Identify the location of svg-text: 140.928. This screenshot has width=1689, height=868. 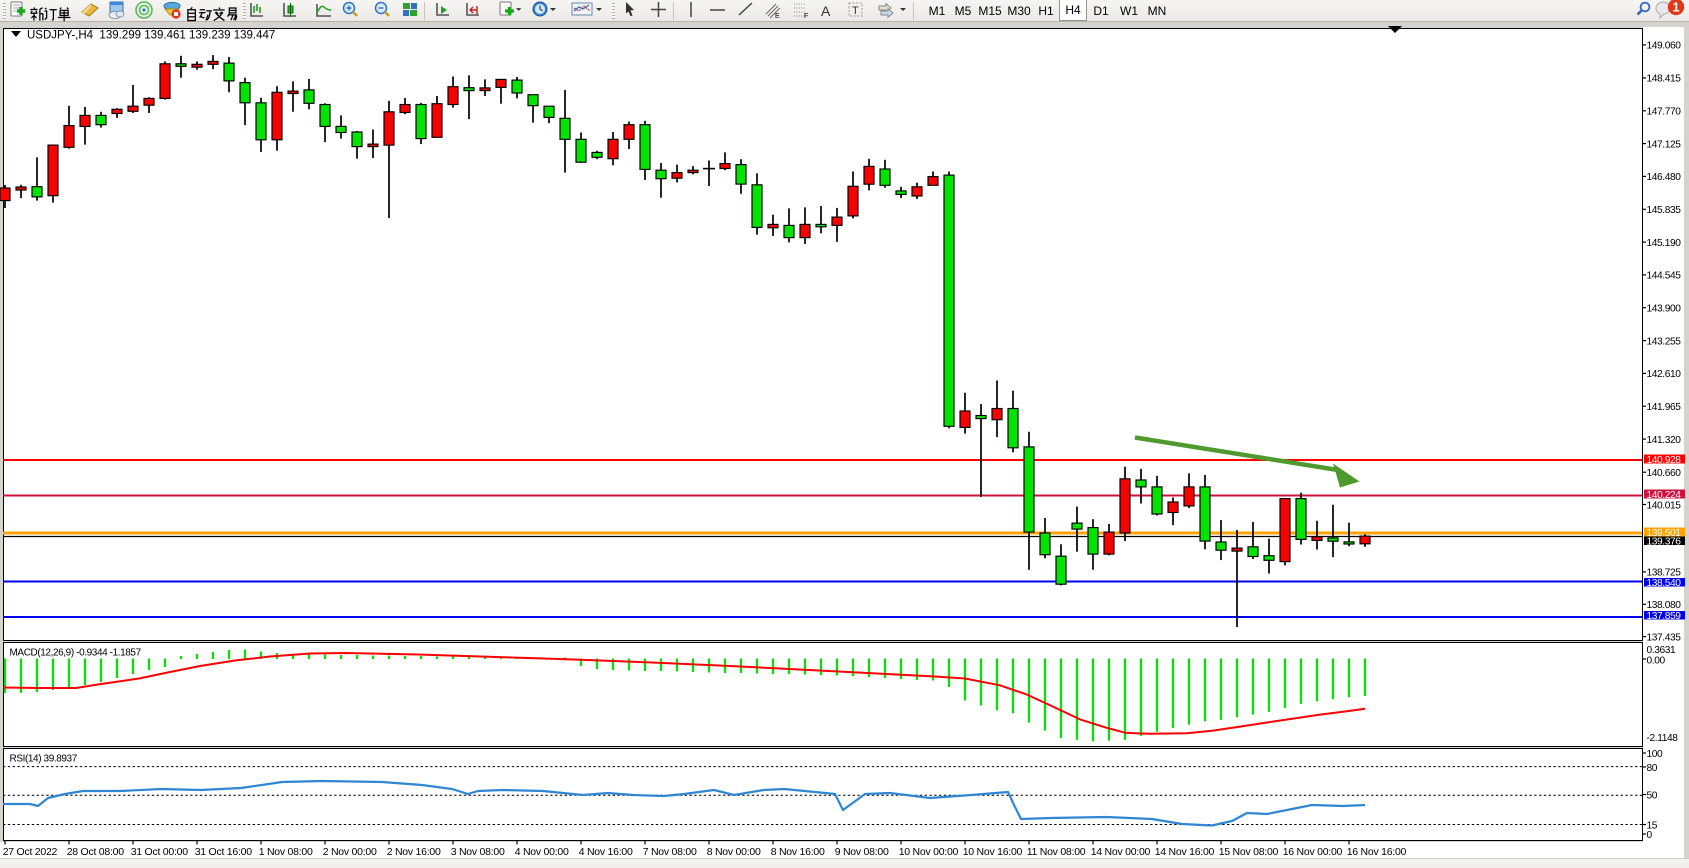
(1664, 460).